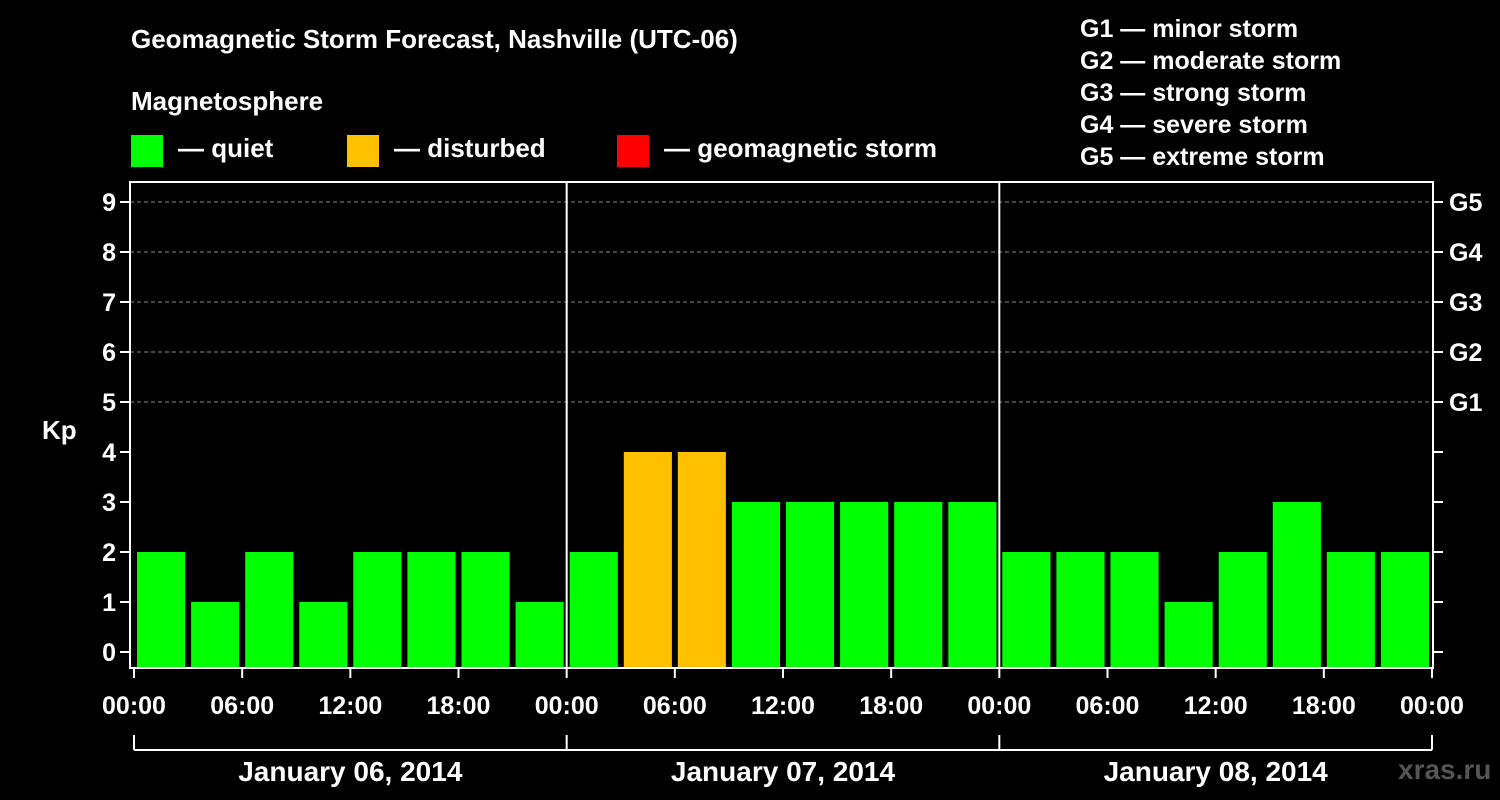  What do you see at coordinates (1216, 771) in the screenshot?
I see `day-label-2: January 08, 2014` at bounding box center [1216, 771].